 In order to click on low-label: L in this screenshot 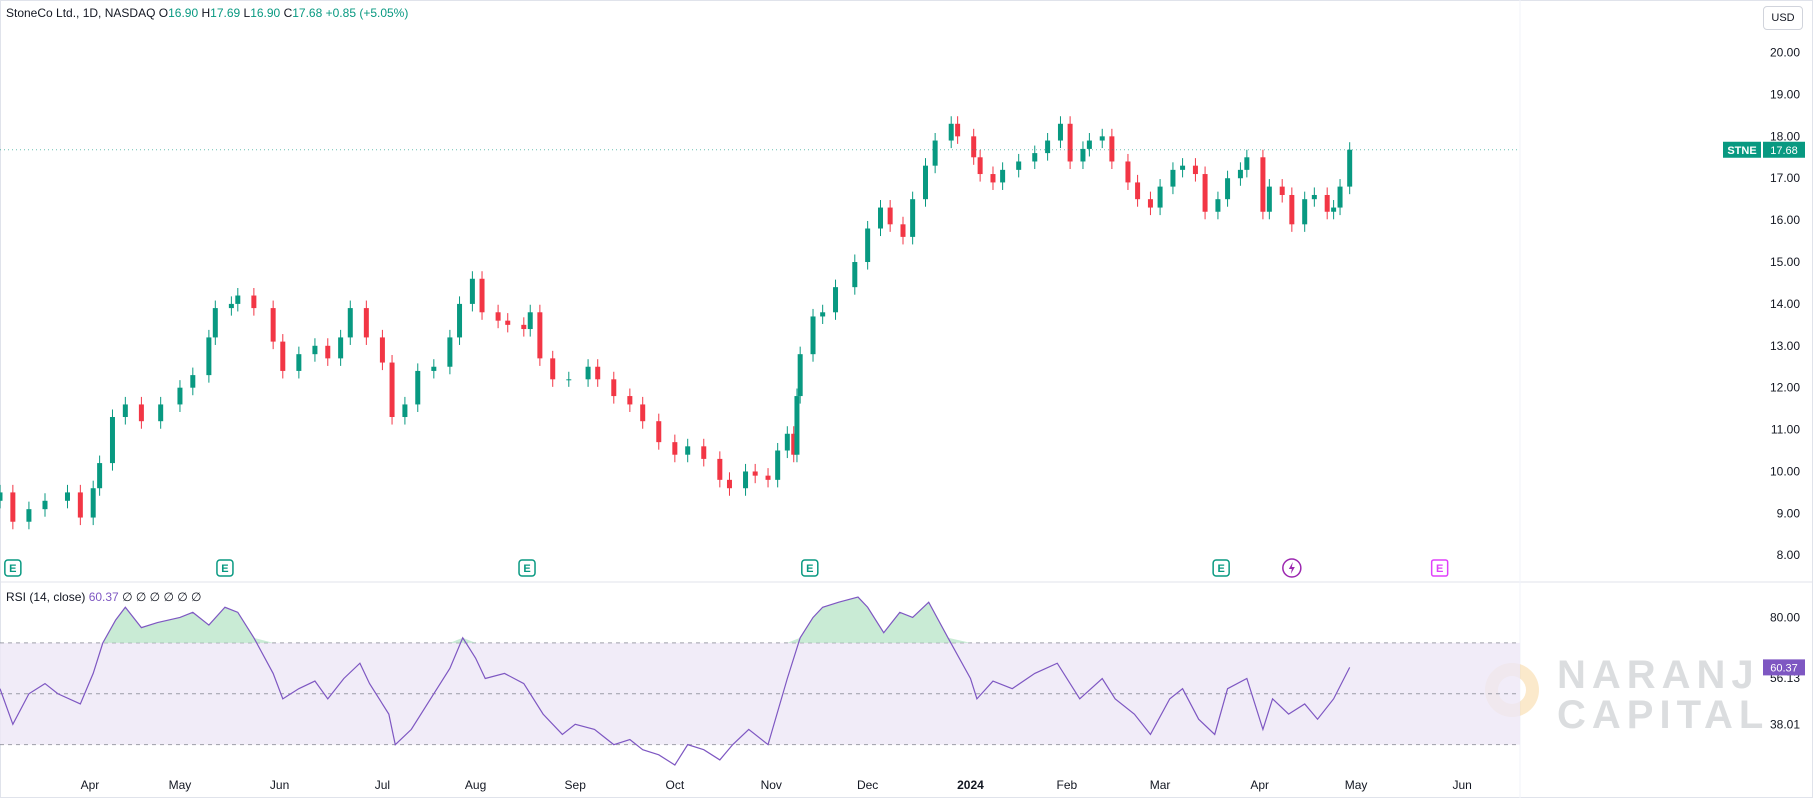, I will do `click(247, 13)`.